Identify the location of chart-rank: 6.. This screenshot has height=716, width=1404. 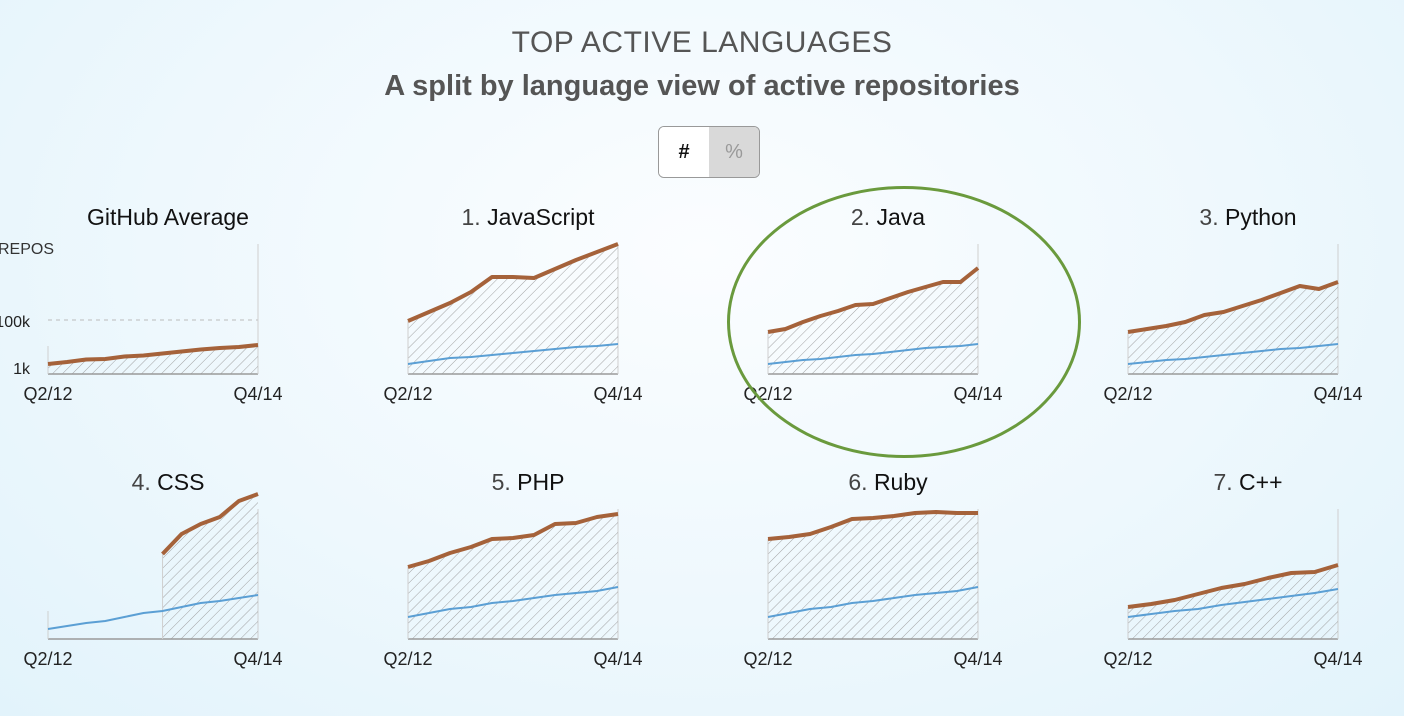
(861, 482).